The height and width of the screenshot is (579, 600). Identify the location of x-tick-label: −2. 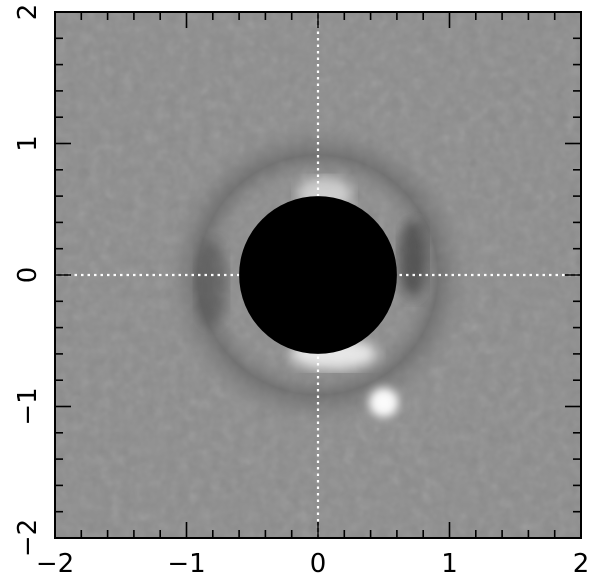
(55, 564).